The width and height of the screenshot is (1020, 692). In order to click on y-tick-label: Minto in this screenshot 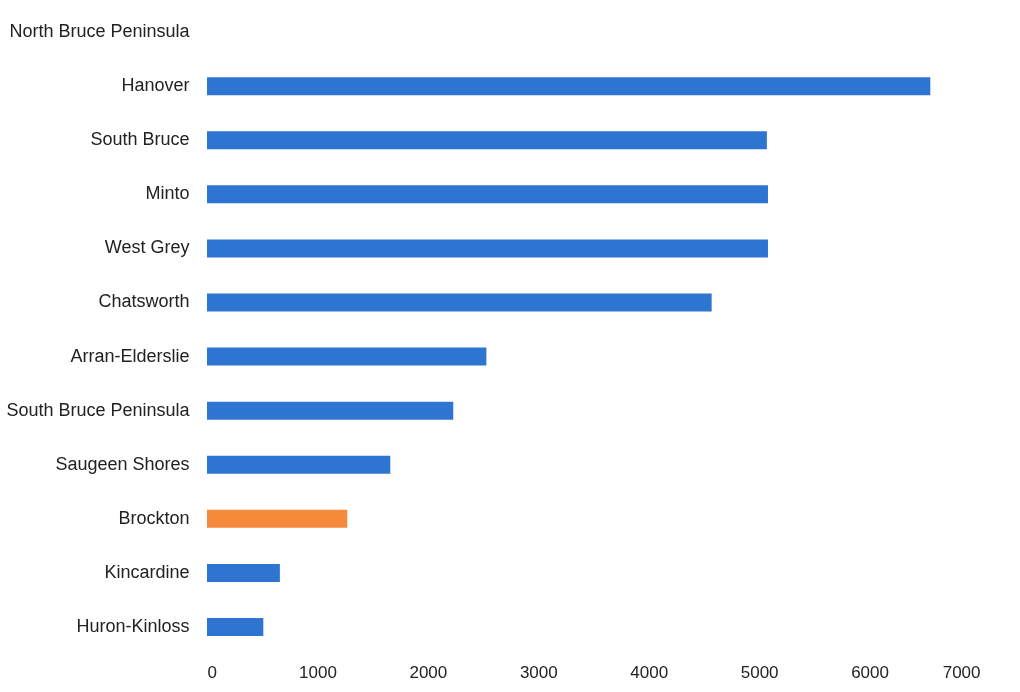, I will do `click(167, 193)`.